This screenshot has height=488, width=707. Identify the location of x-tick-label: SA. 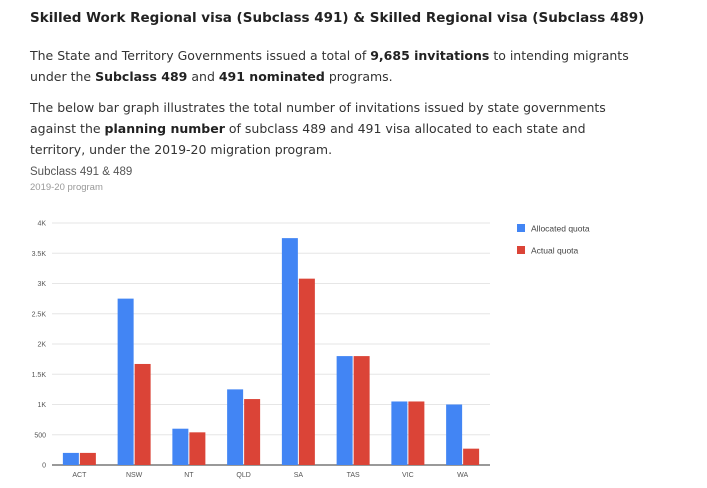
(299, 475).